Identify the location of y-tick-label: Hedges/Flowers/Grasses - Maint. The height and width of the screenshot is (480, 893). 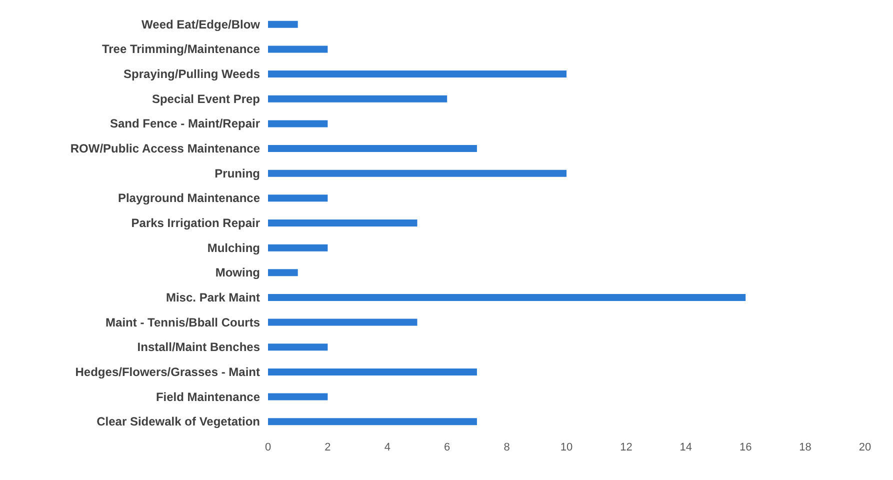
(167, 371).